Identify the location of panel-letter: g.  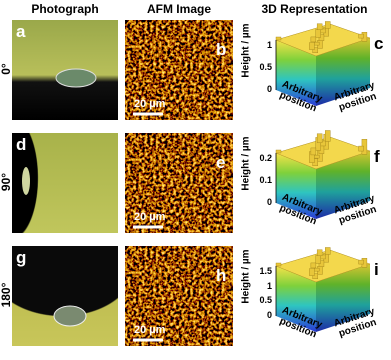
(21, 257).